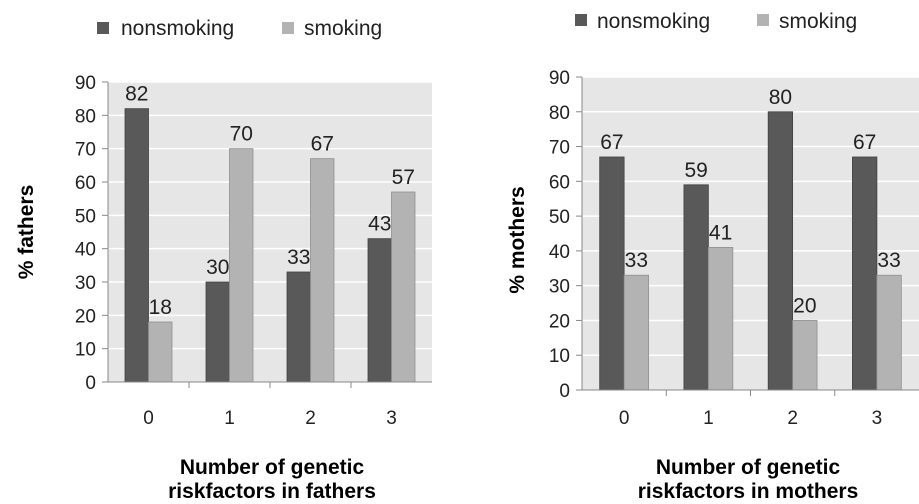 This screenshot has width=919, height=504. Describe the element at coordinates (270, 201) in the screenshot. I see `data-labels: 82 18 30 70 33 67 43 57` at that location.